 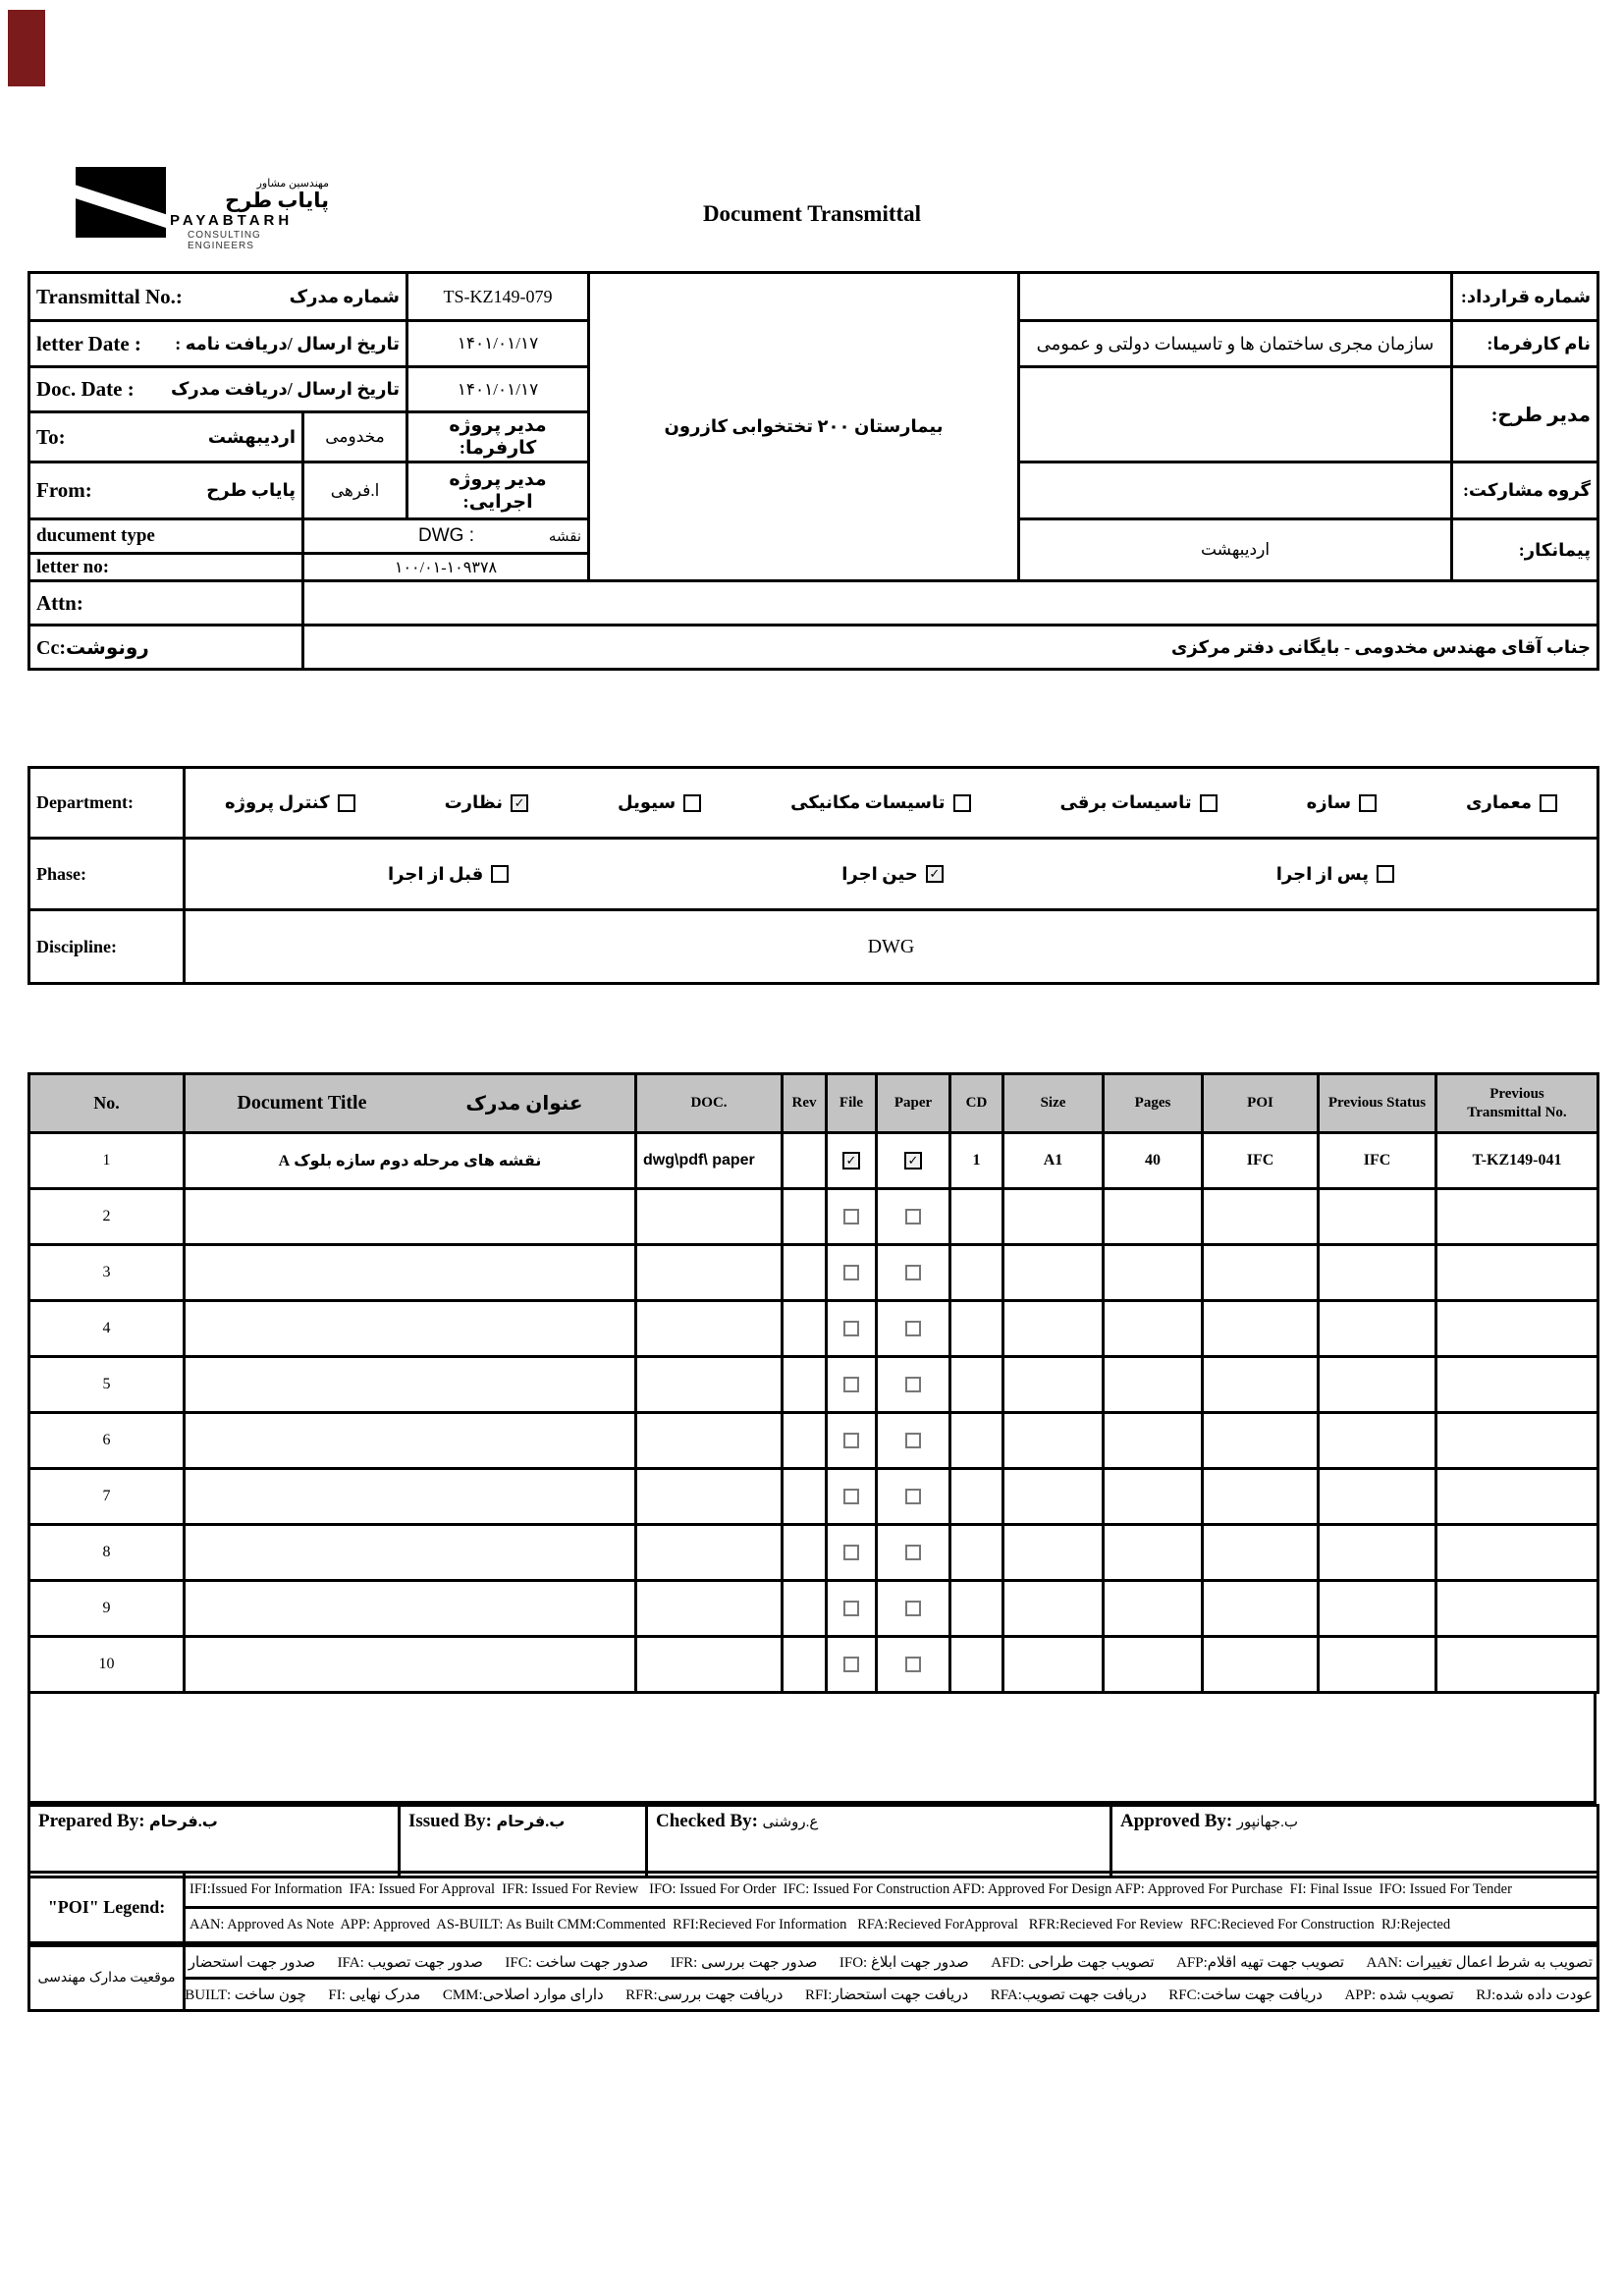 I want to click on project-name: بیمارستان ۲۰۰ تختخوابی کازرون, so click(x=804, y=427).